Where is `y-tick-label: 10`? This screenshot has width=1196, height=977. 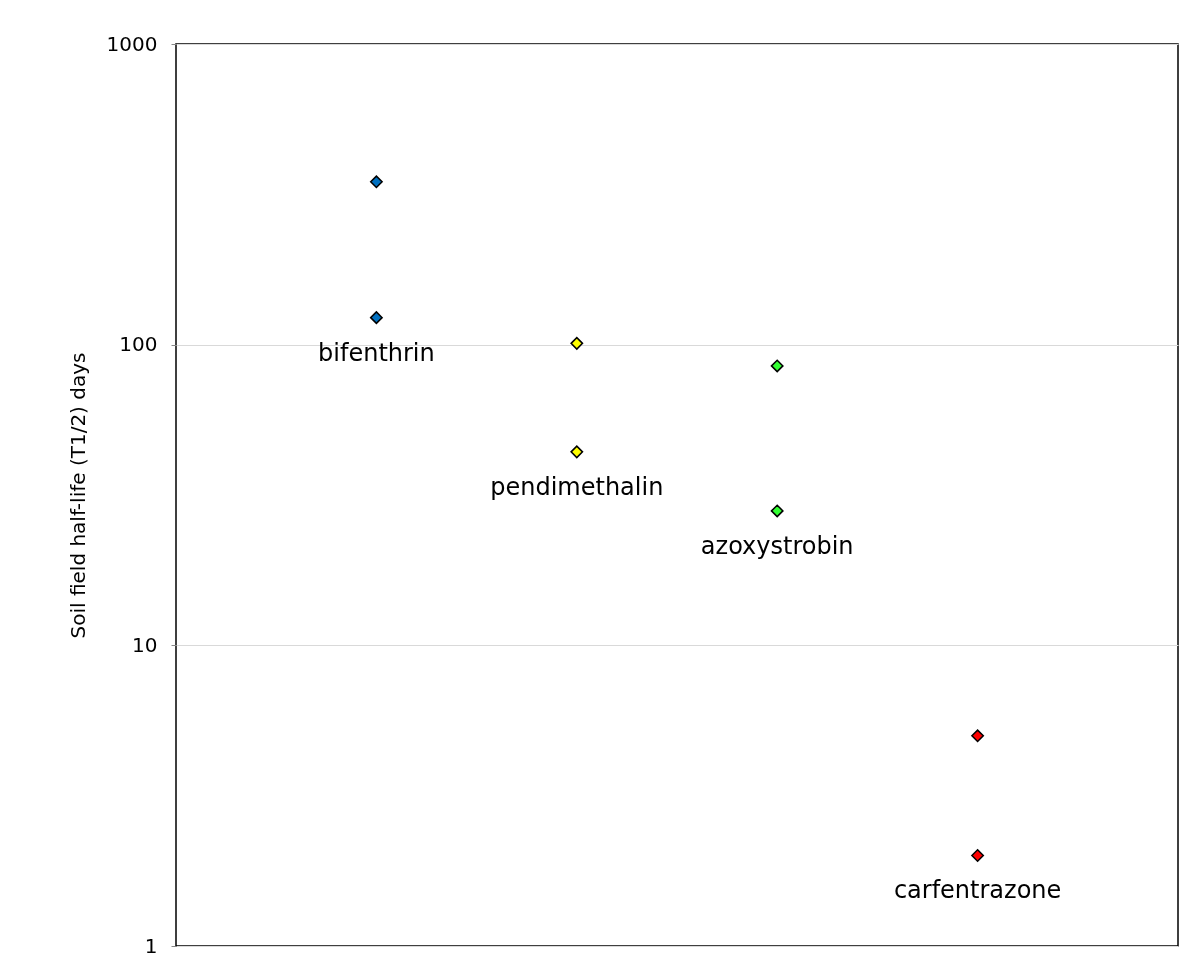 y-tick-label: 10 is located at coordinates (145, 644).